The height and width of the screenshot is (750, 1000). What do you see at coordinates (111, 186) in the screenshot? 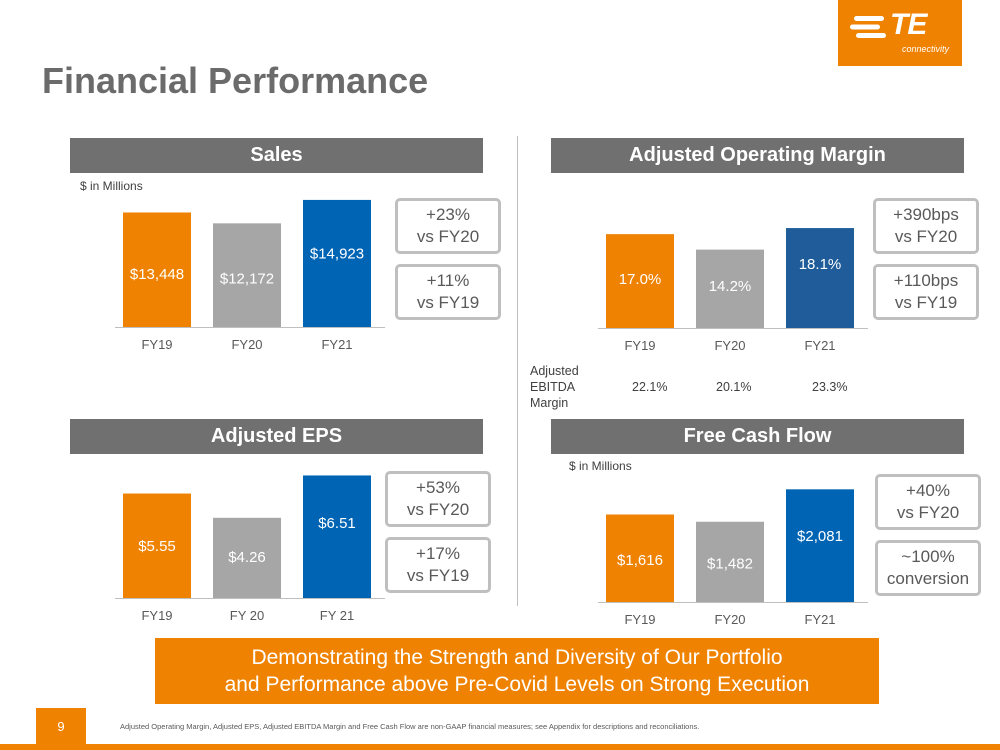
I see `sales-units-note: $ in Millions` at bounding box center [111, 186].